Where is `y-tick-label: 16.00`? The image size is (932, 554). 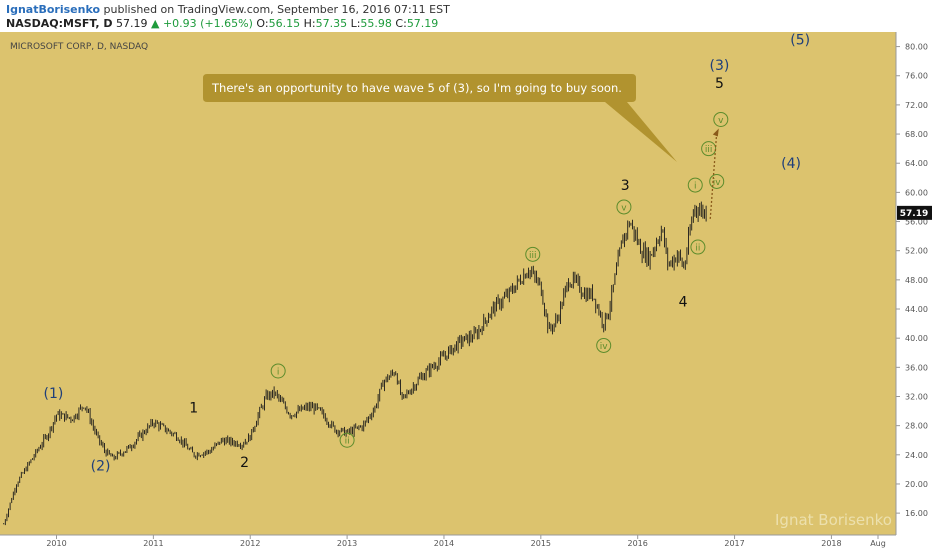 y-tick-label: 16.00 is located at coordinates (916, 513).